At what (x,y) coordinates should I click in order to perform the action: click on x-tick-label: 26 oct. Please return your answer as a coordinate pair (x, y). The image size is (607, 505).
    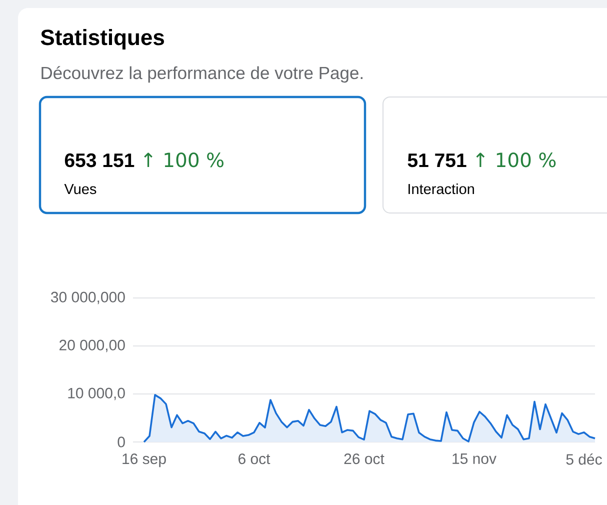
    Looking at the image, I should click on (364, 459).